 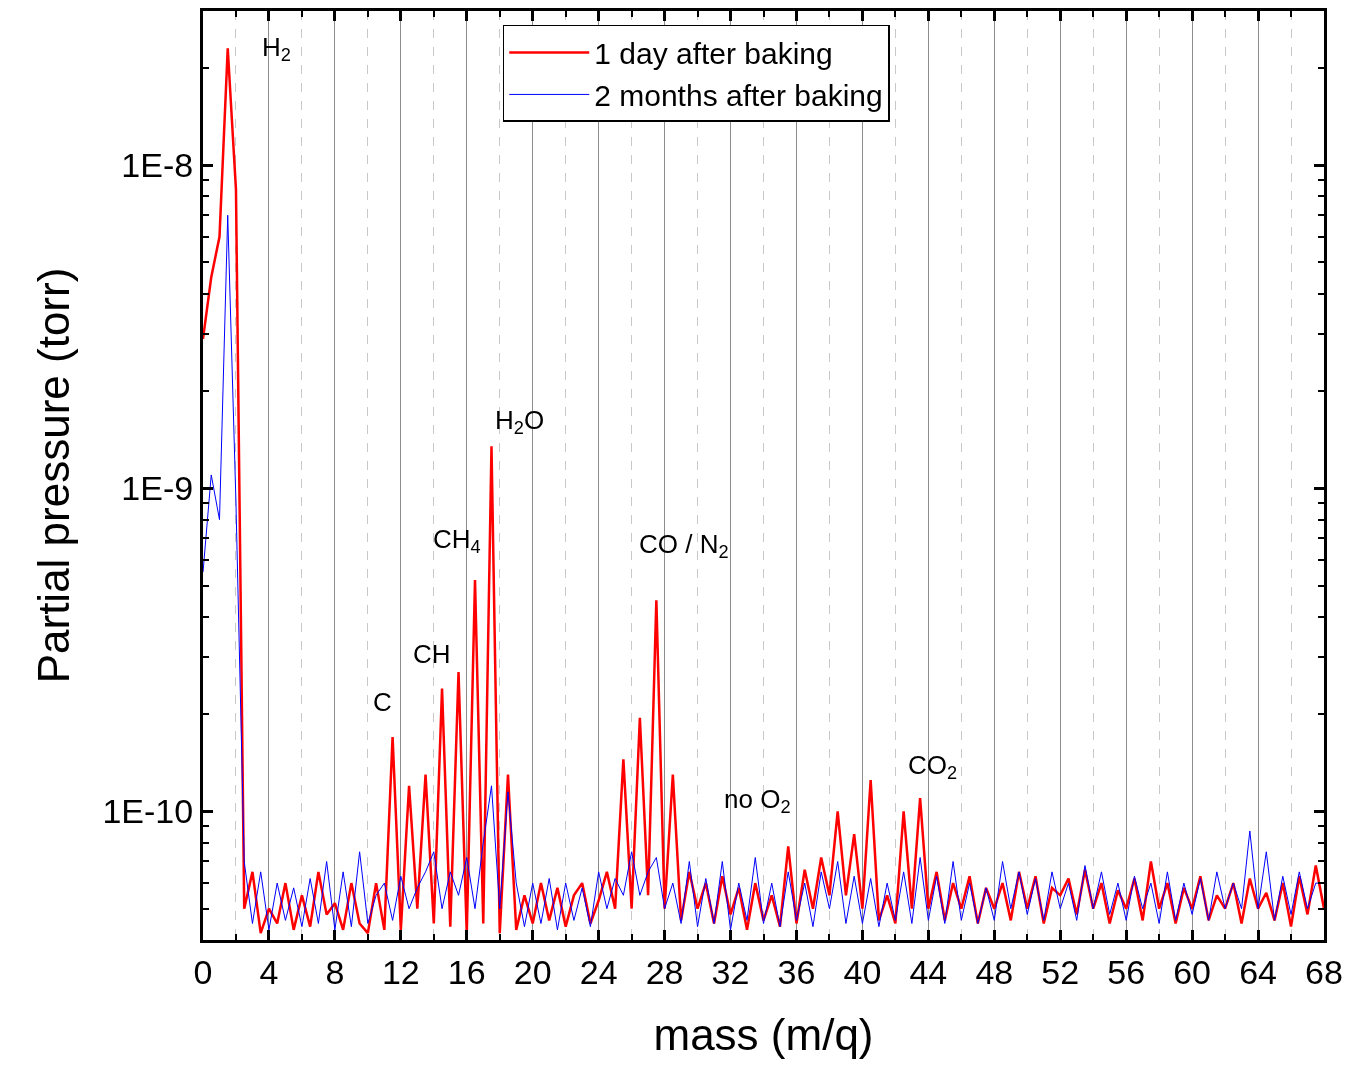 I want to click on x-tick-label: 20, so click(x=532, y=971).